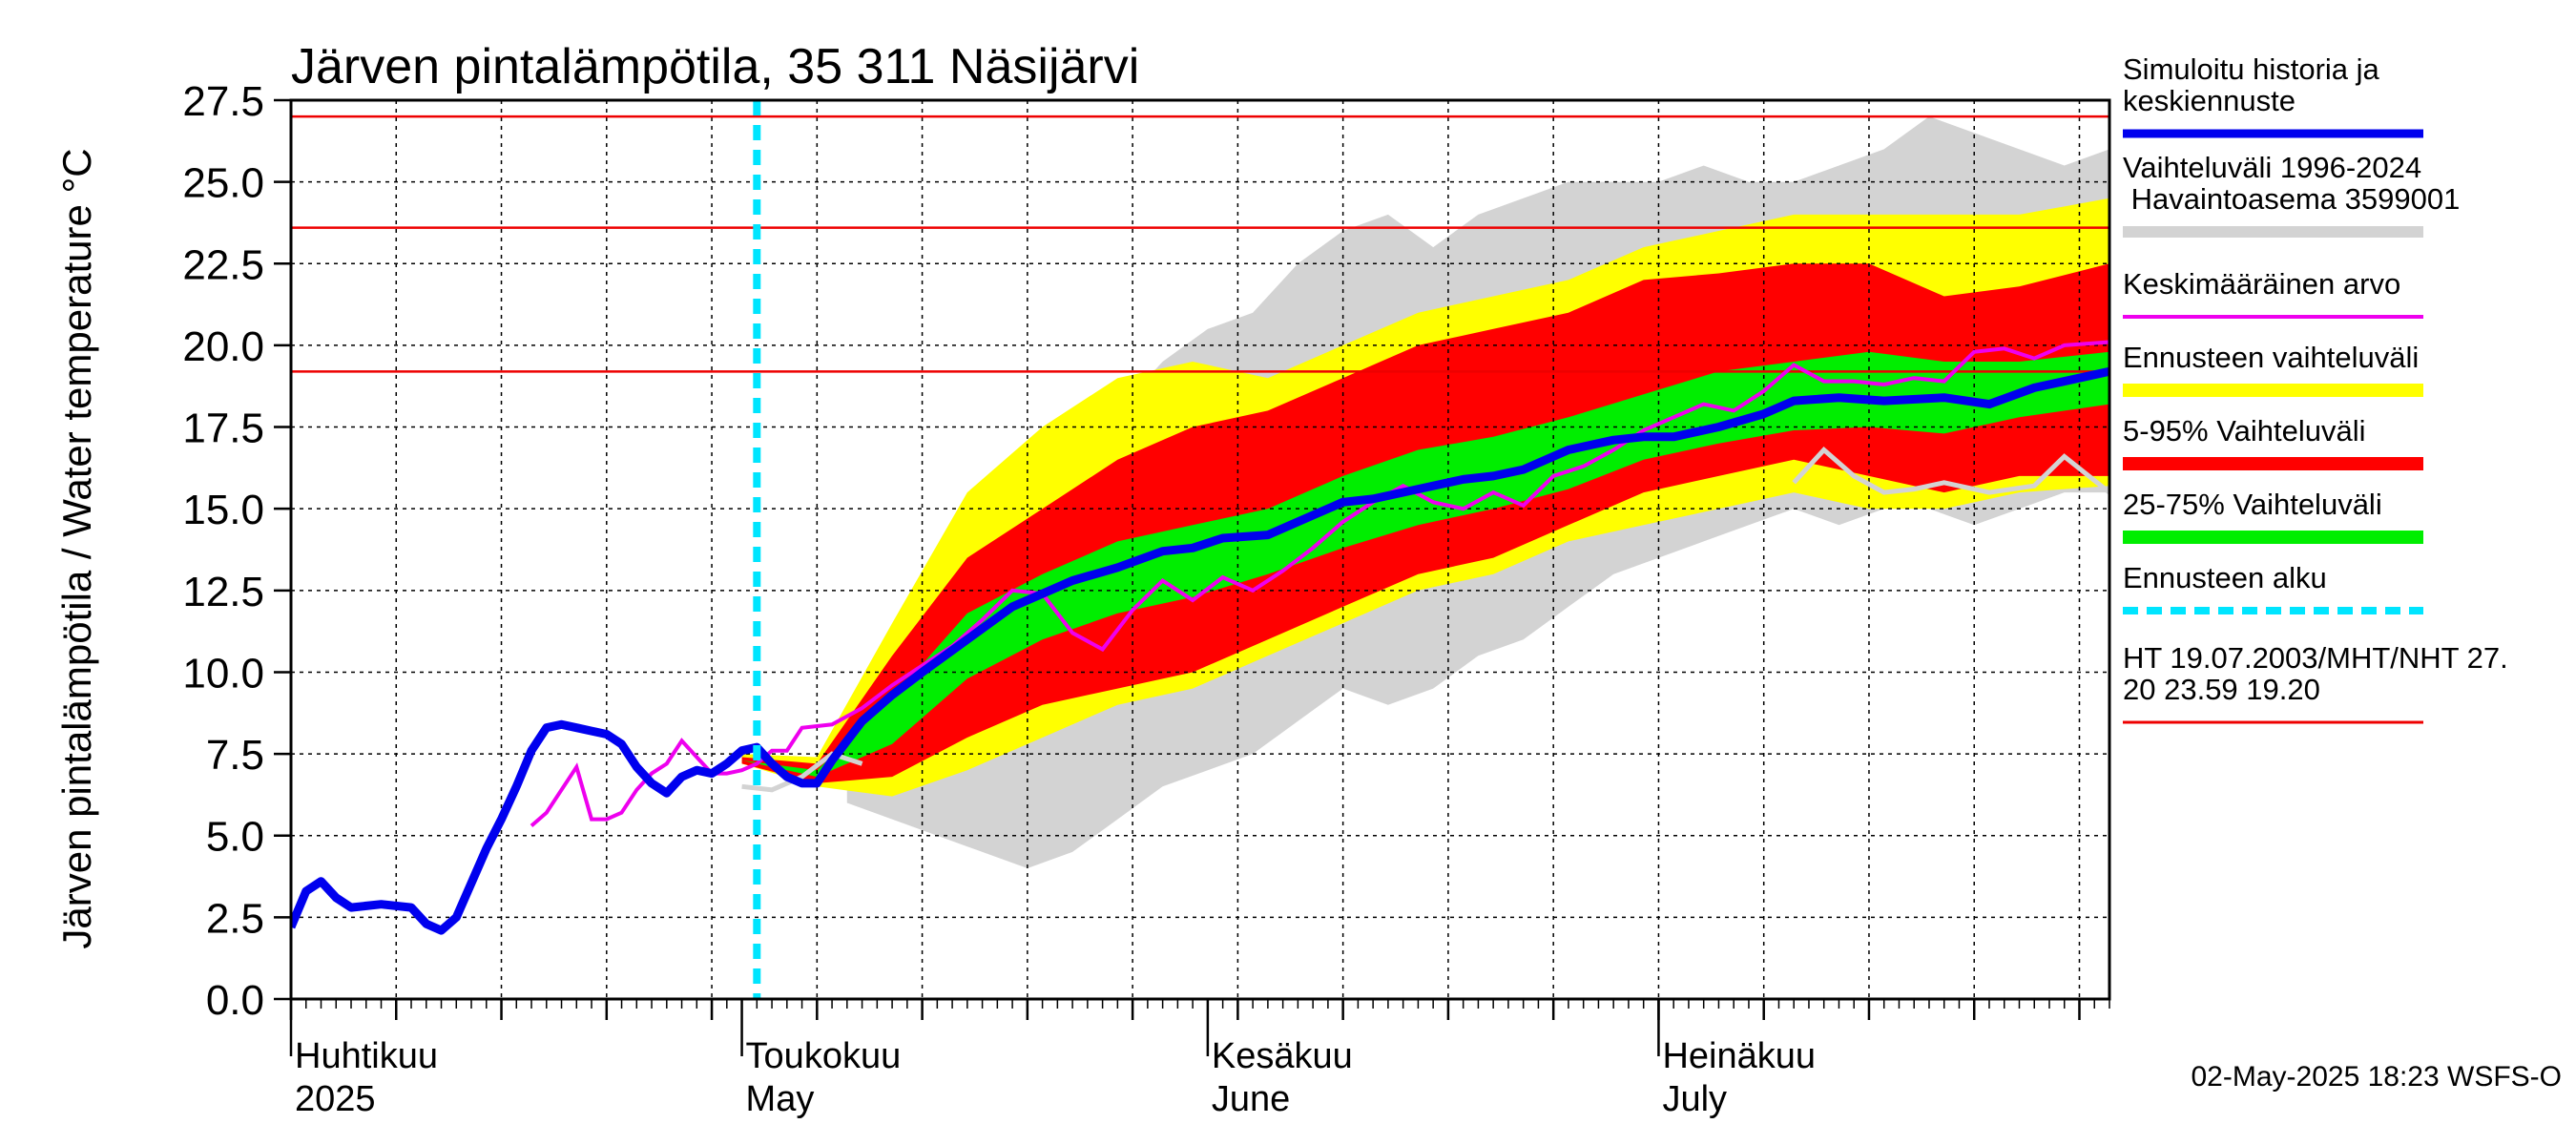 Image resolution: width=2576 pixels, height=1145 pixels. Describe the element at coordinates (1251, 1099) in the screenshot. I see `x-month-sublabel: June` at that location.